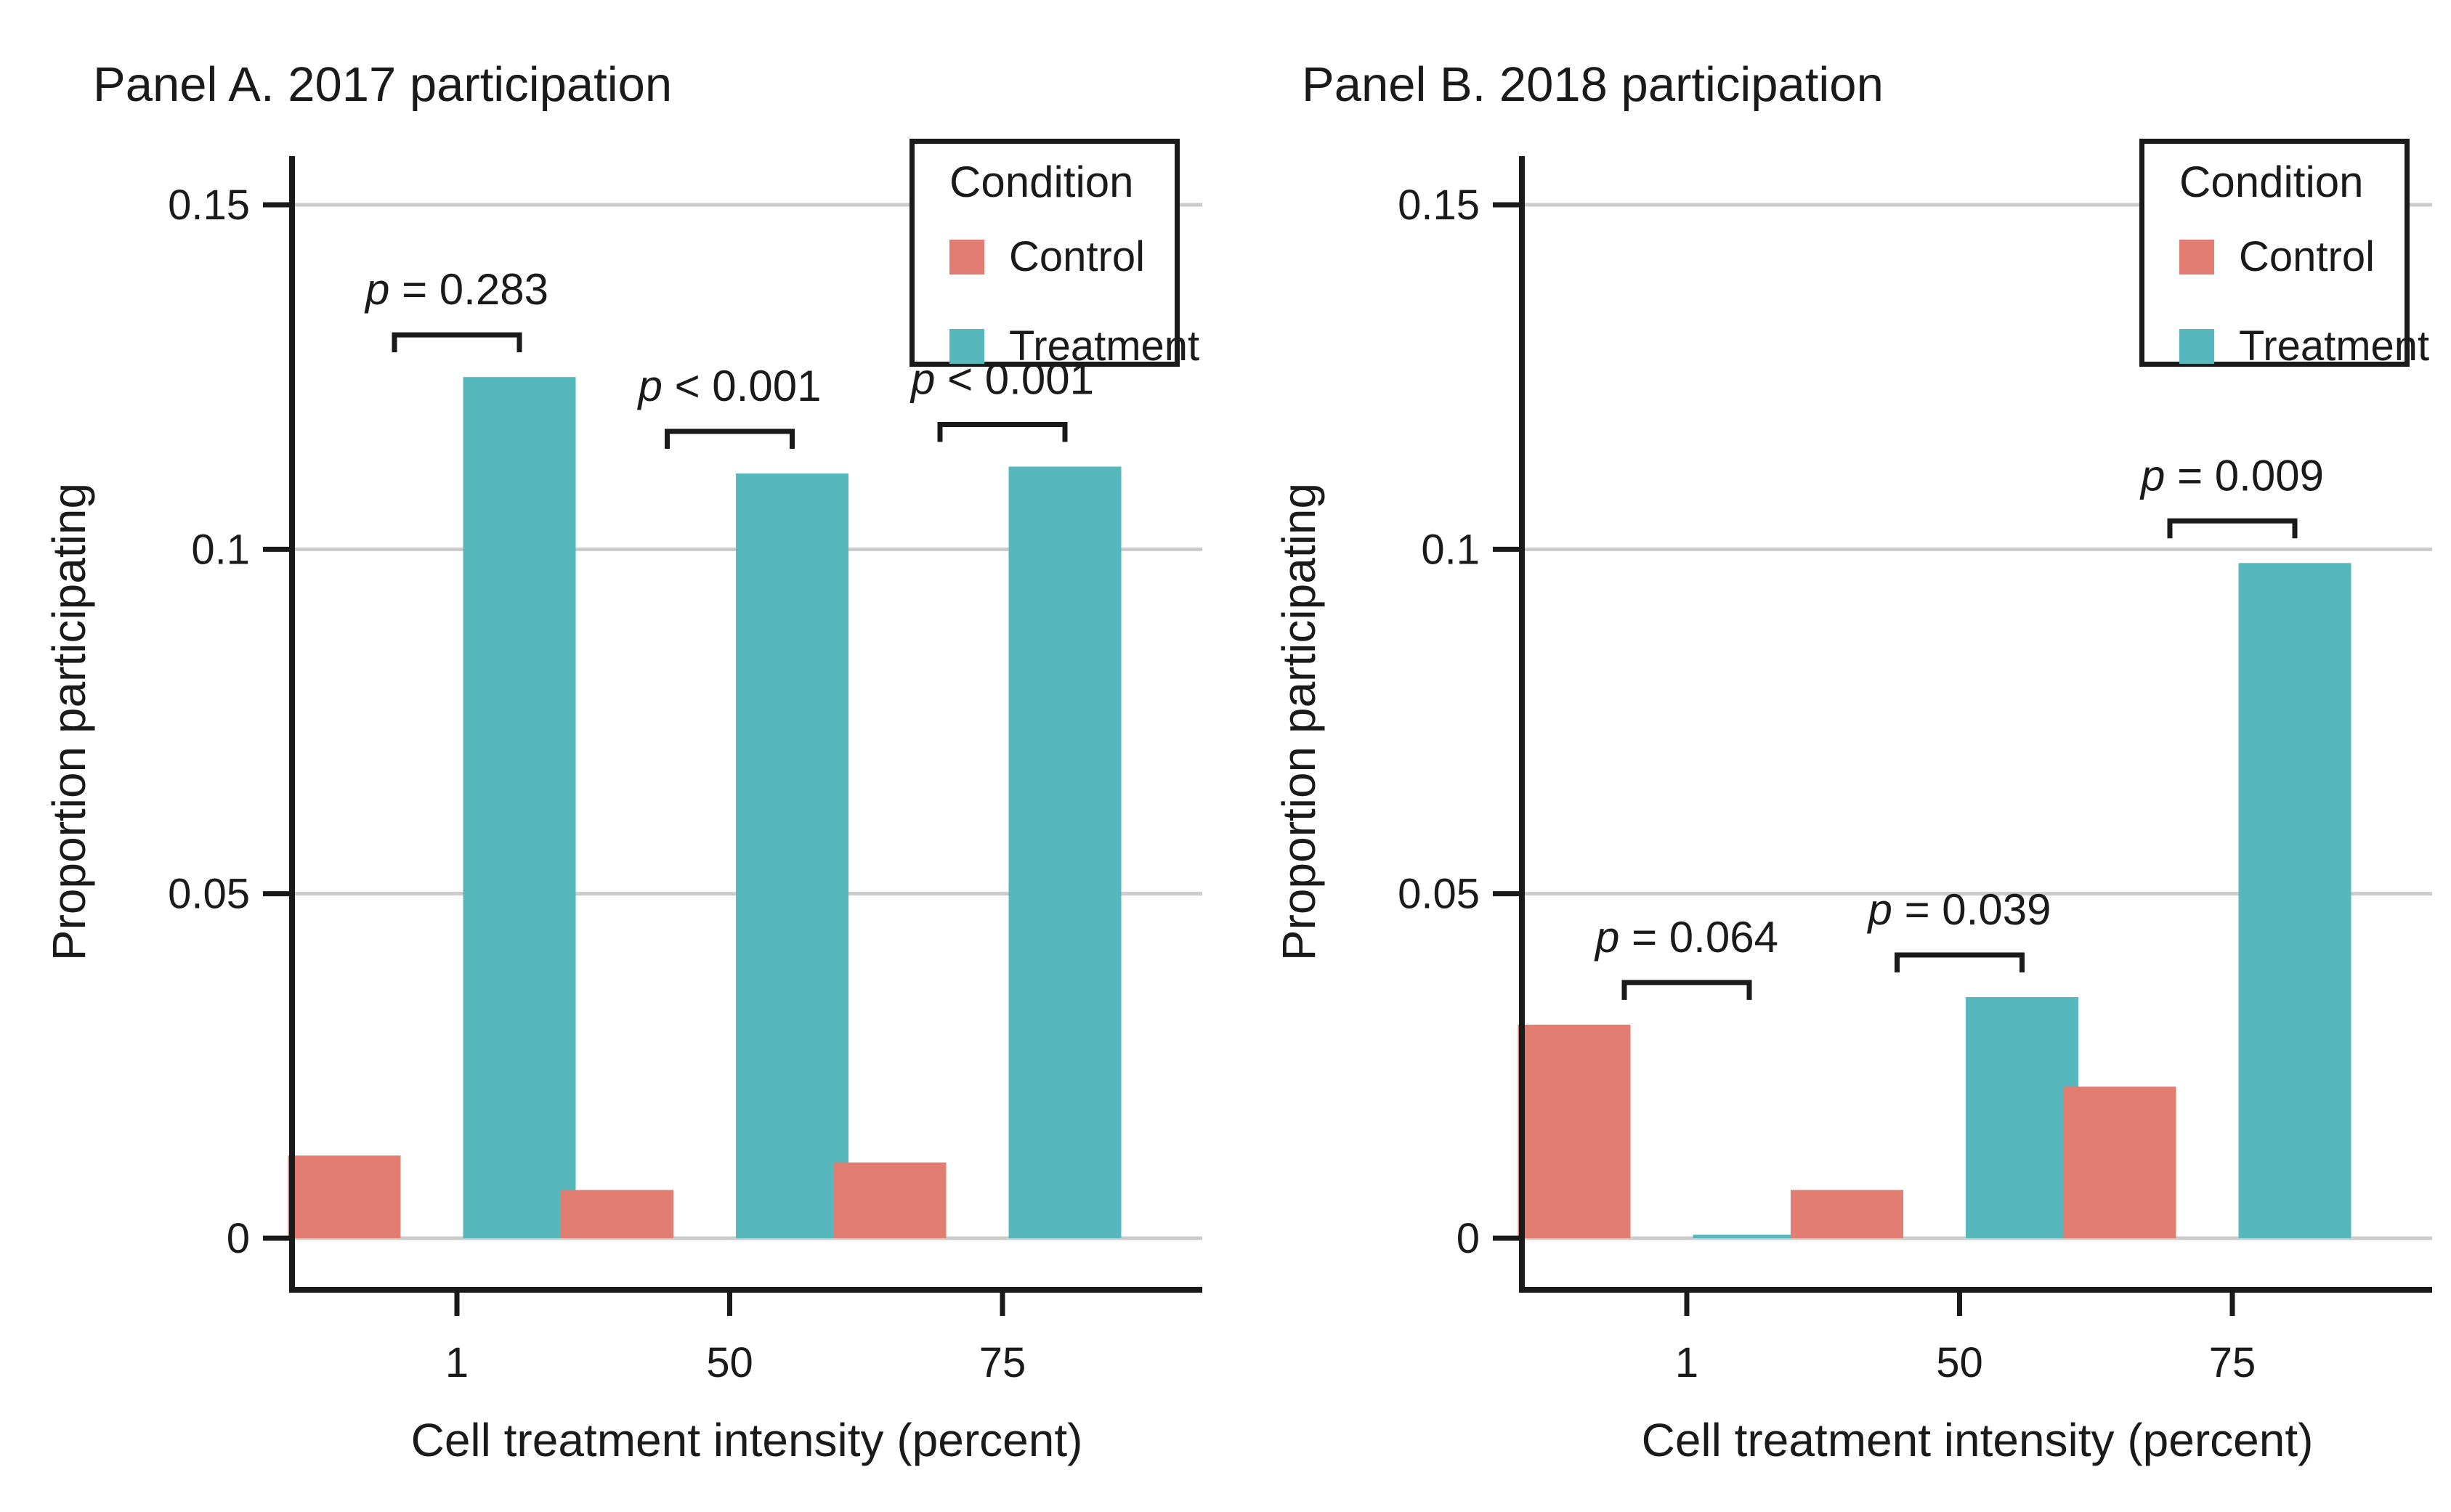  What do you see at coordinates (1450, 549) in the screenshot?
I see `y-tick-label-b: 0.1` at bounding box center [1450, 549].